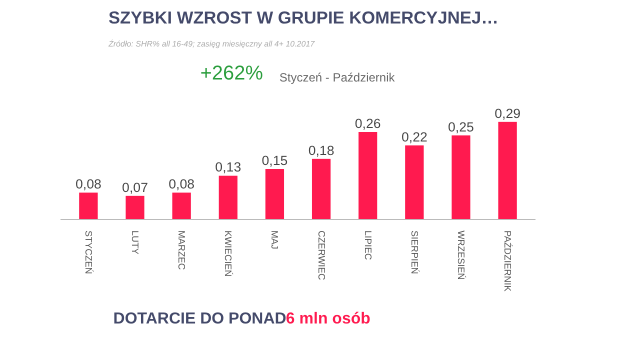 This screenshot has width=630, height=339. I want to click on data-label: 0,22, so click(414, 136).